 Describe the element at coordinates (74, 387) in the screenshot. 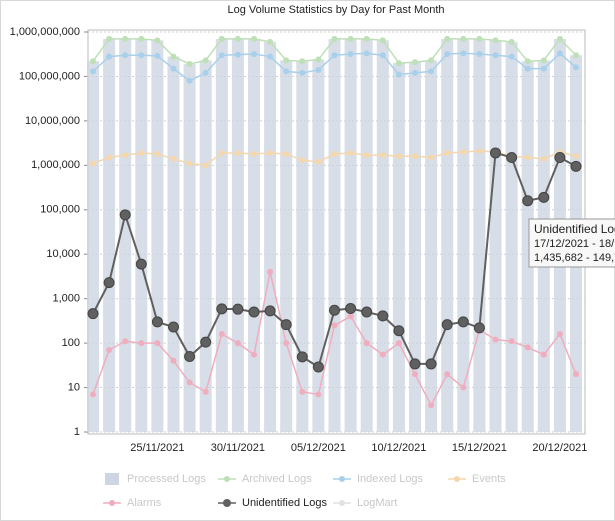

I see `y-tick-label: 10` at that location.